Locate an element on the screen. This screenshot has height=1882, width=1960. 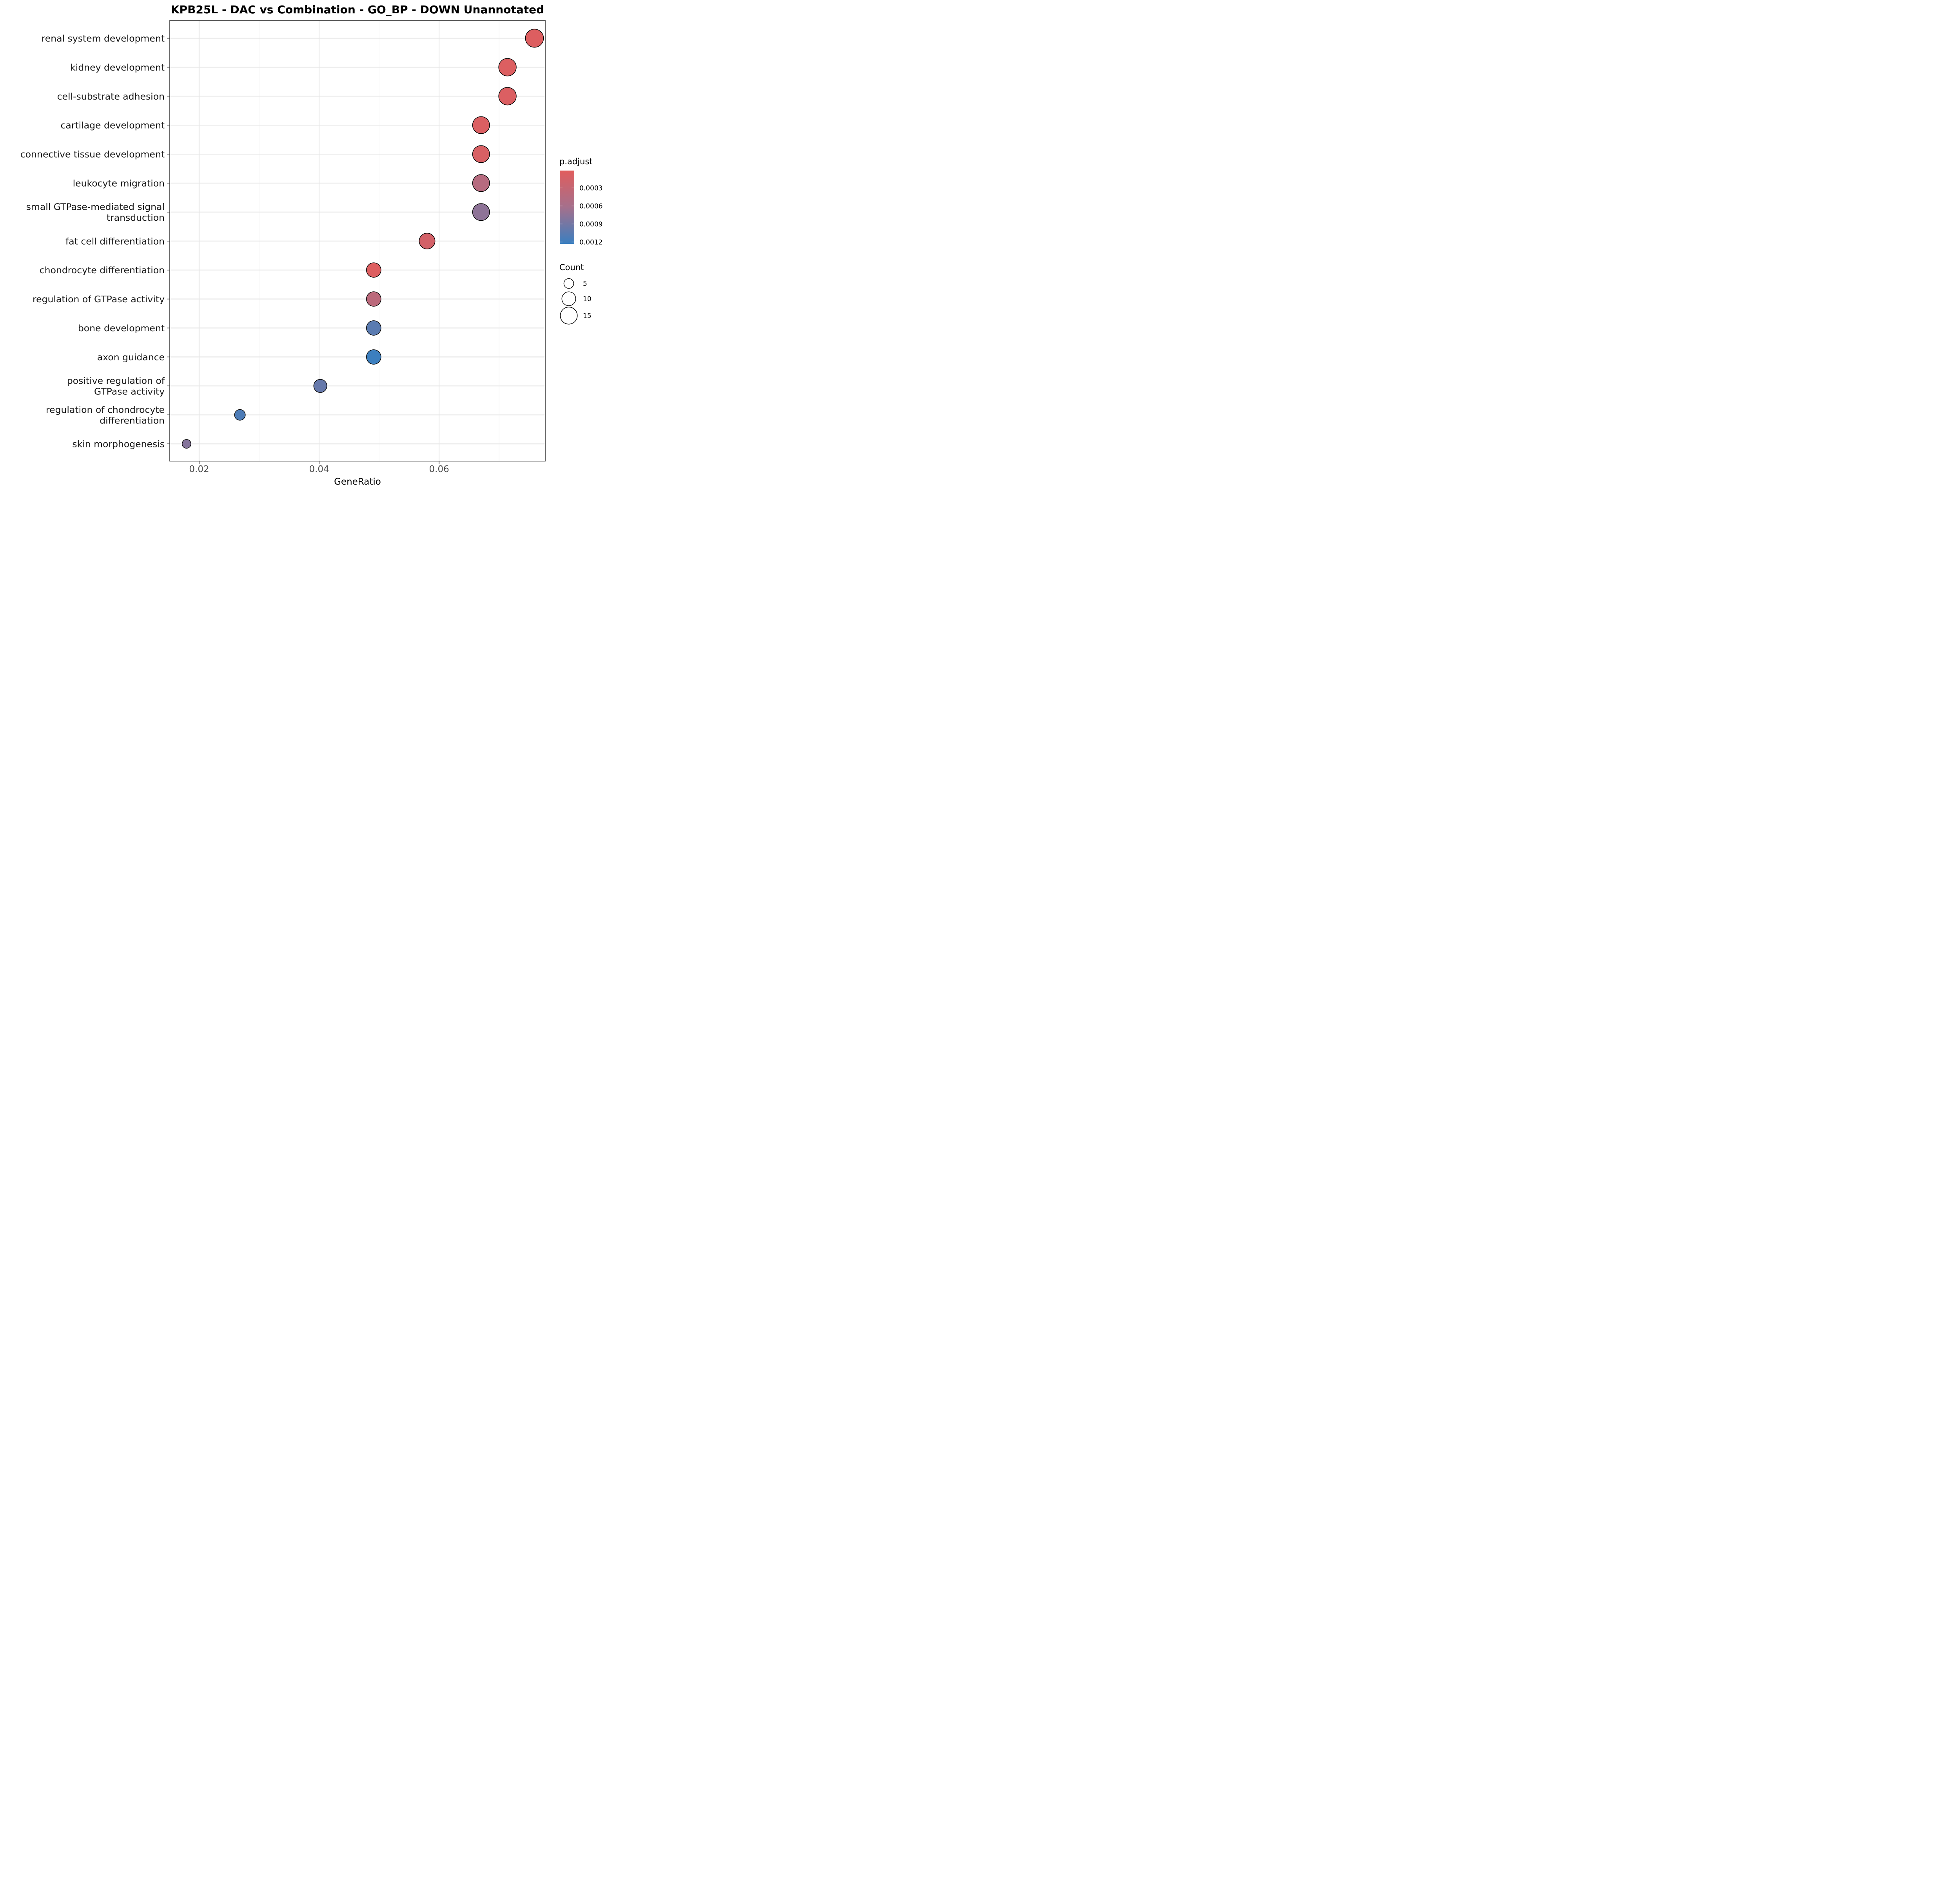
color-legend-ticks: 0.0003 0.0006 0.0009 0.0012 is located at coordinates (581, 215).